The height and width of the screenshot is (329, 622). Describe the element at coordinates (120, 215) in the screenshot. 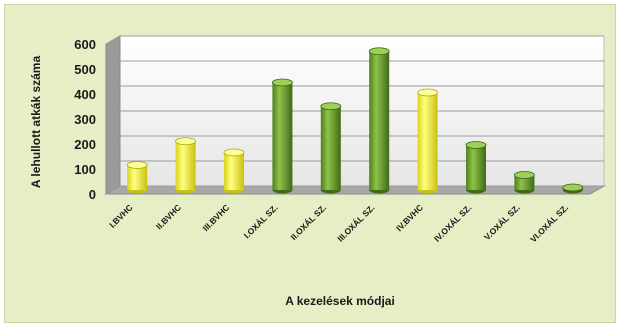

I see `x-tick-label: I.BVHC` at that location.